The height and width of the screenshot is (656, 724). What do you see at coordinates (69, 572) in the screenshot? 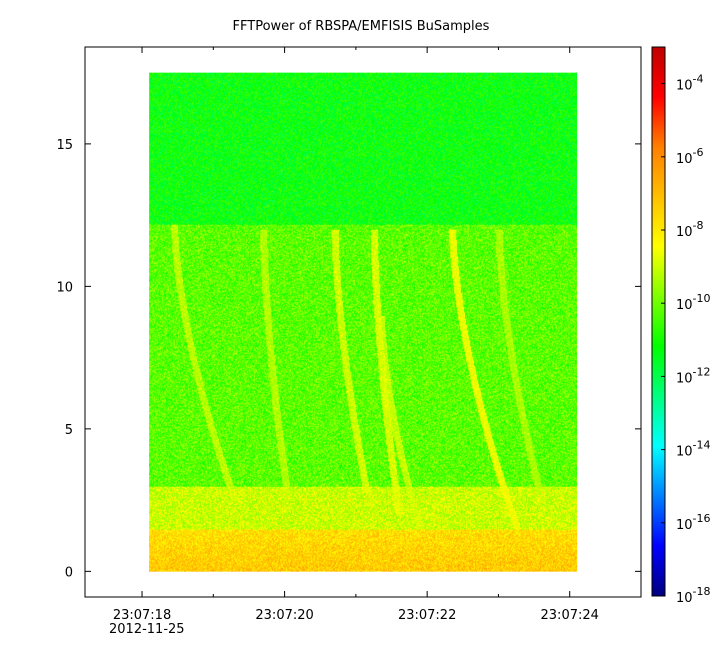
I see `y-tick-label: 0` at bounding box center [69, 572].